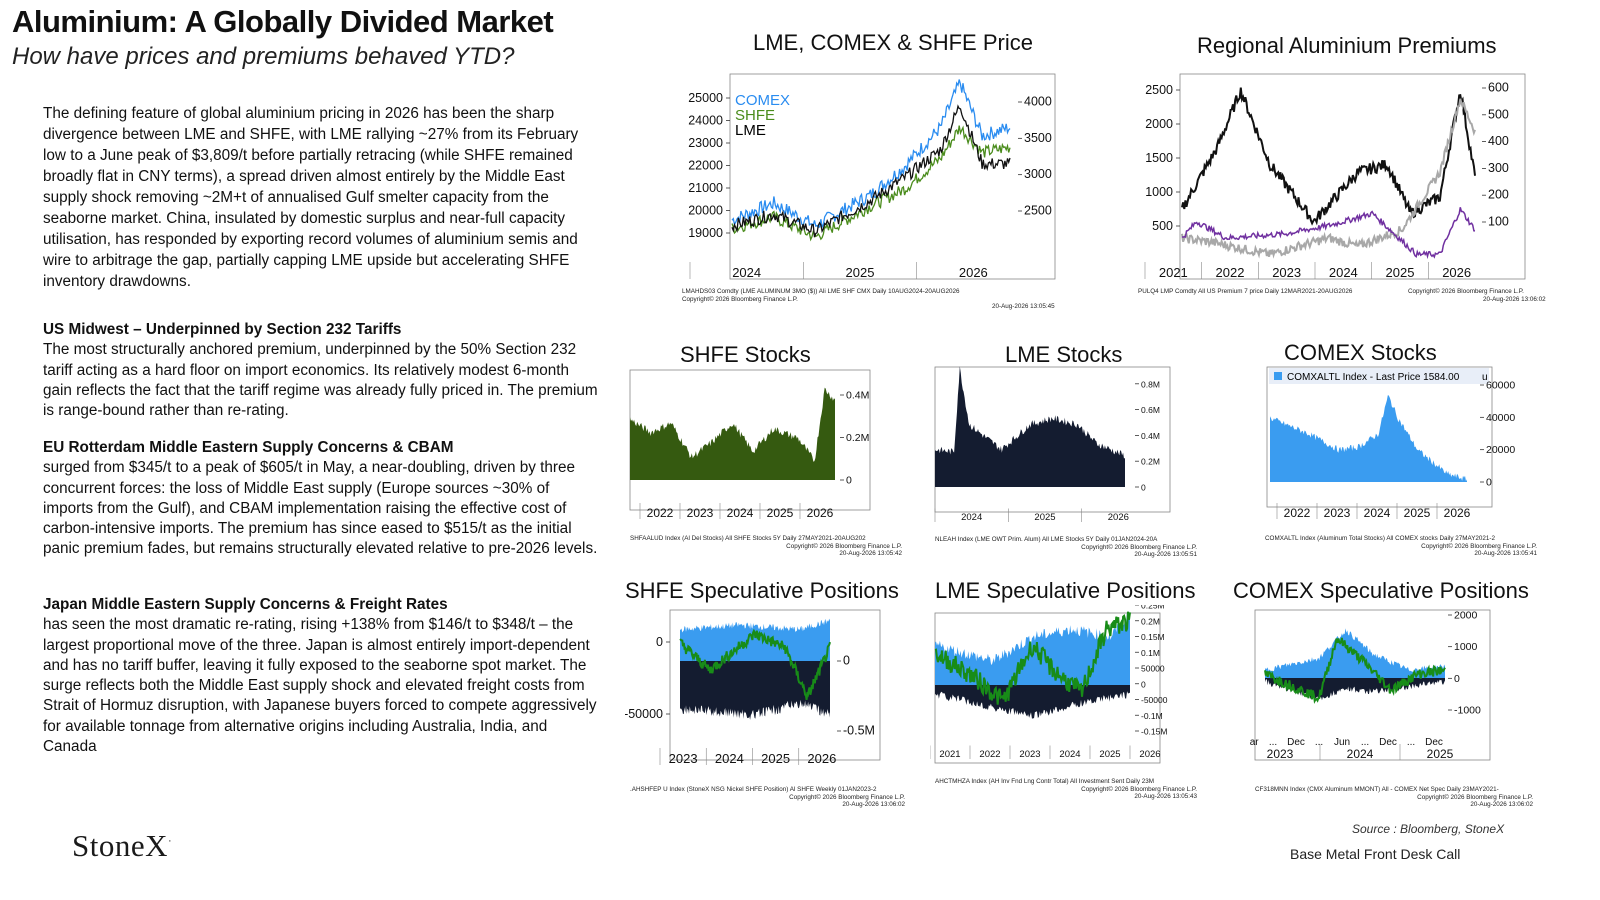 This screenshot has height=900, width=1600. Describe the element at coordinates (1457, 513) in the screenshot. I see `comex-stocks-x-label: 2026` at that location.